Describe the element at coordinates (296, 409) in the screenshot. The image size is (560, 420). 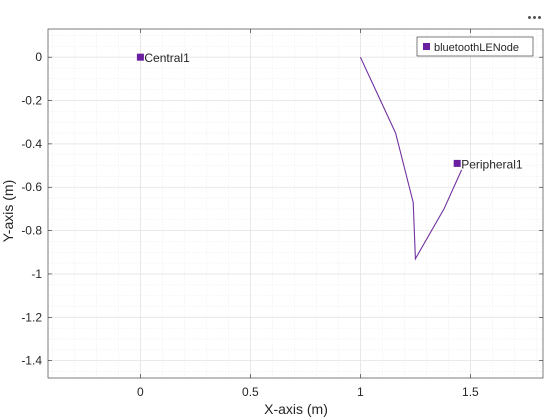
I see `x-axis-label: X-axis (m)` at that location.